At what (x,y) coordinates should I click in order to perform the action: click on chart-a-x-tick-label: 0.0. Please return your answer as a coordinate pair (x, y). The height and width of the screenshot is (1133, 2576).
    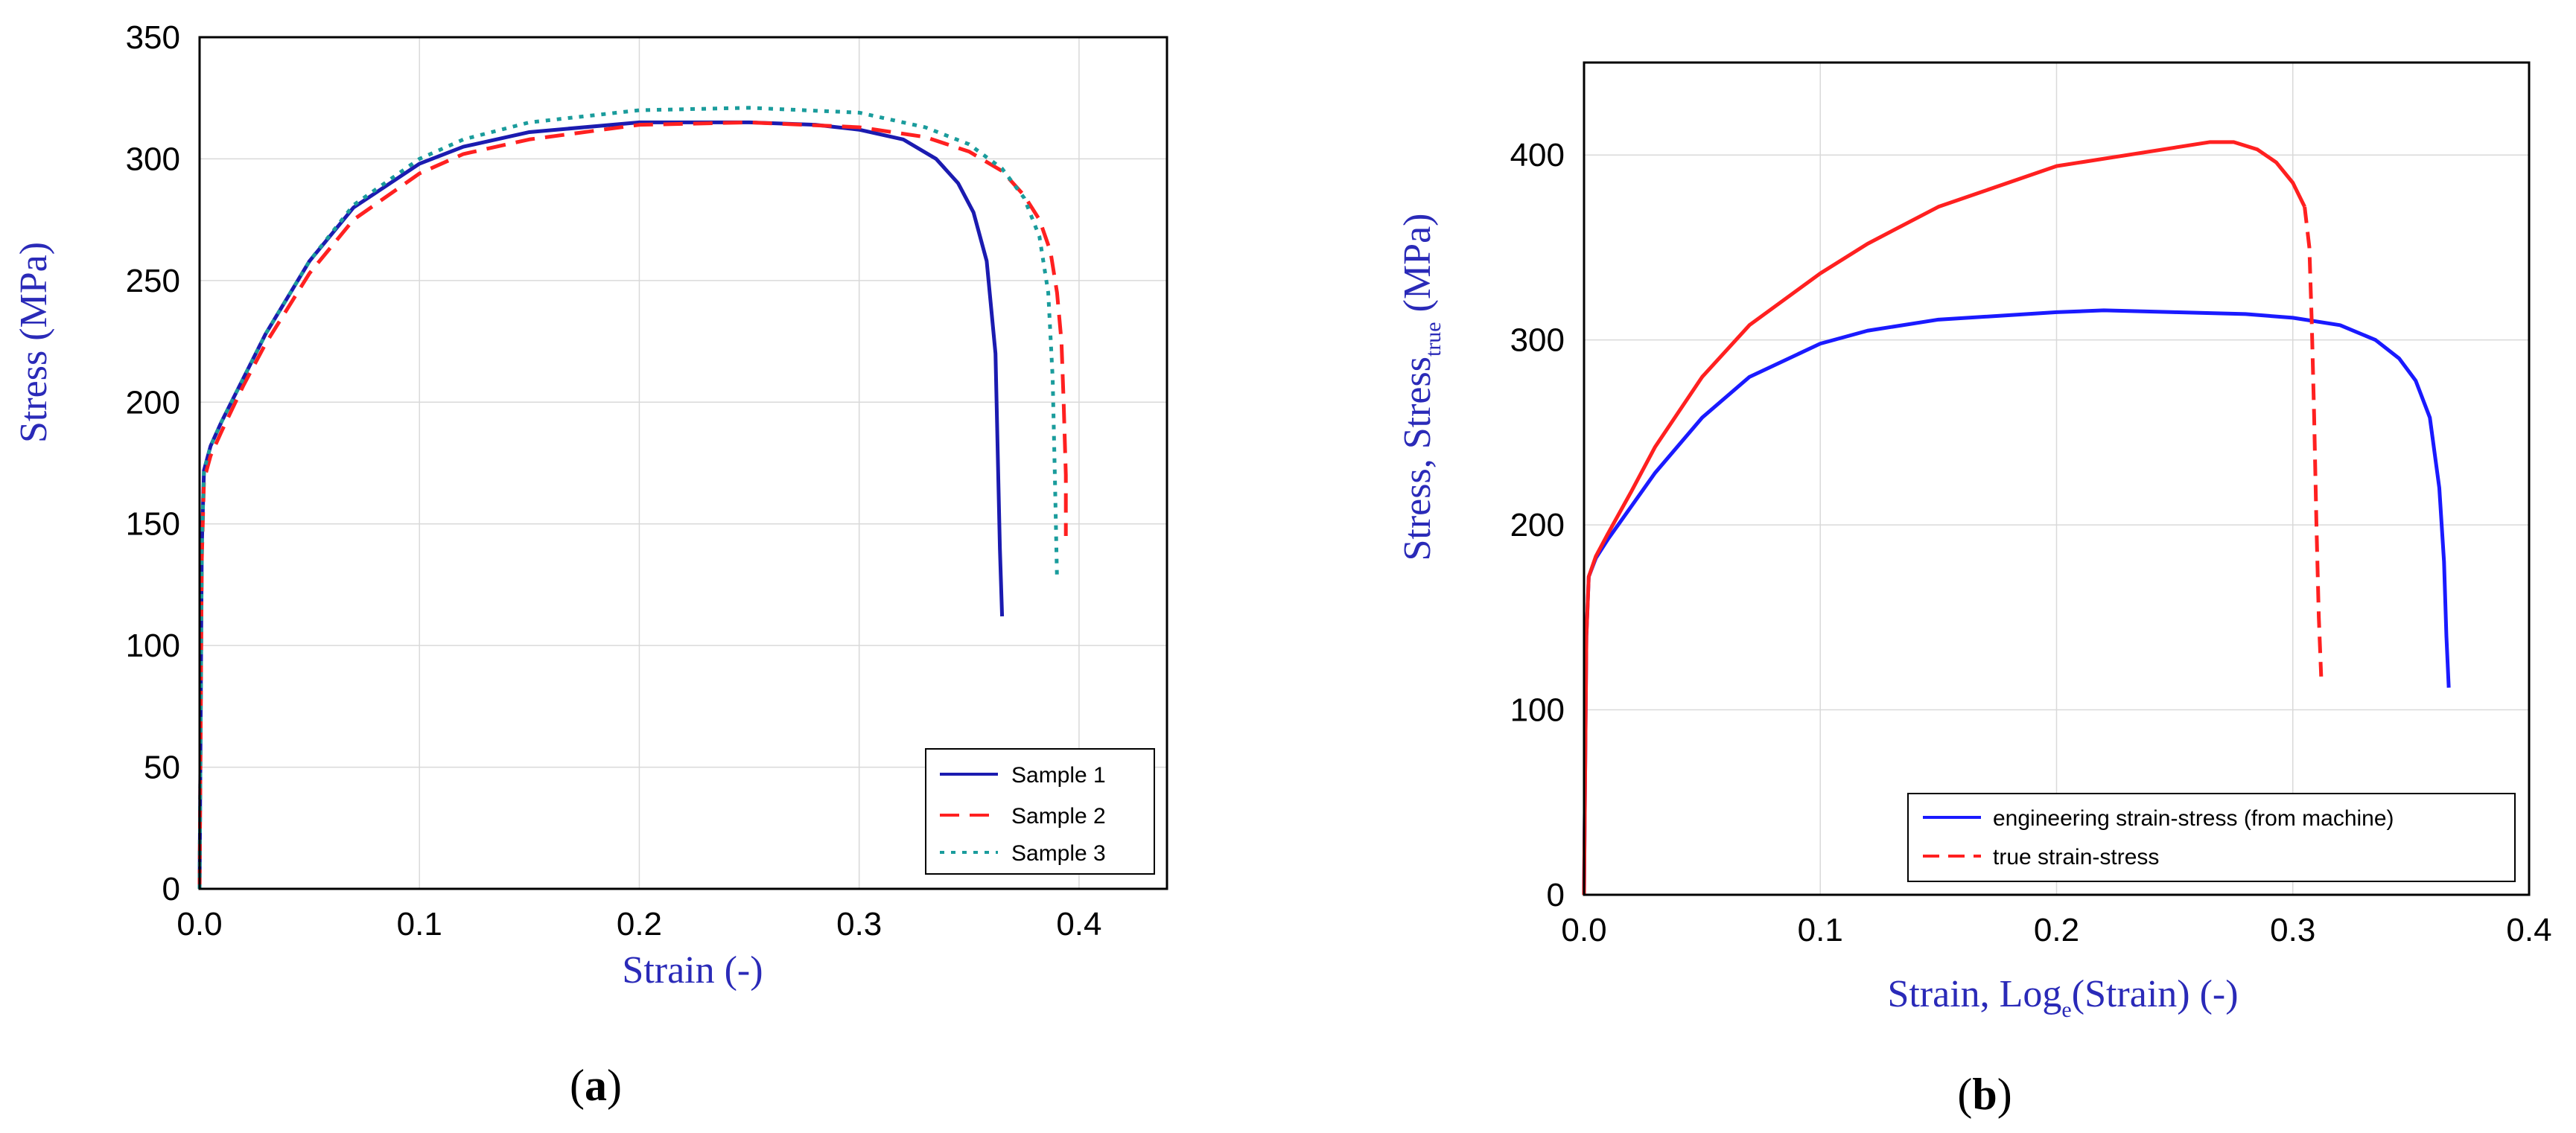
    Looking at the image, I should click on (199, 924).